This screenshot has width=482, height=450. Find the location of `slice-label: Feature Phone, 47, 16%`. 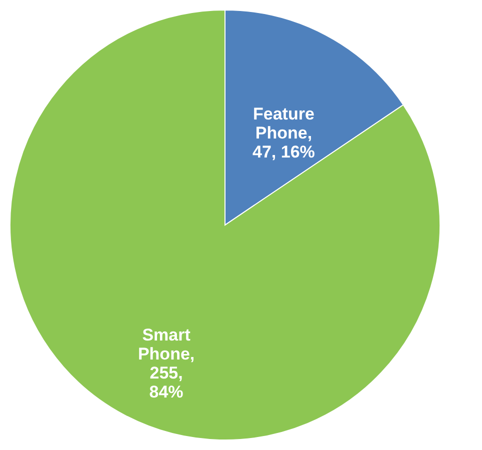

slice-label: Feature Phone, 47, 16% is located at coordinates (283, 133).